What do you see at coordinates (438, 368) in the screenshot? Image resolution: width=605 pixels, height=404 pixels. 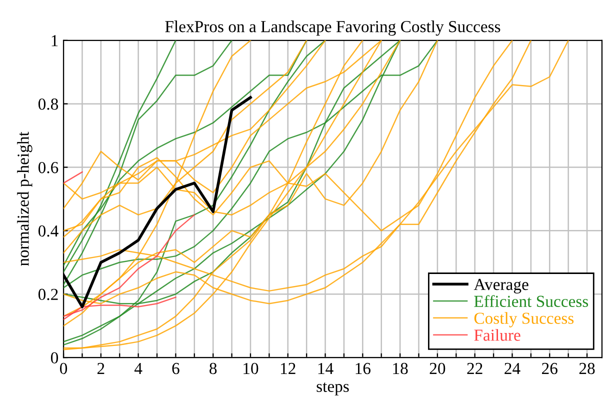 I see `x-tick-label: 20` at bounding box center [438, 368].